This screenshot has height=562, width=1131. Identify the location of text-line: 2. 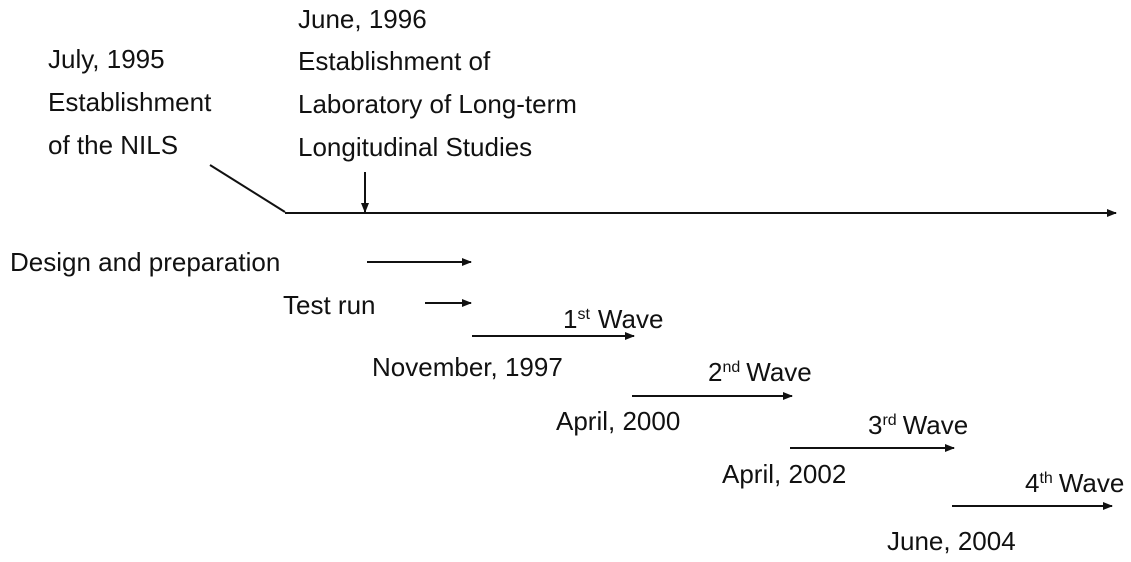
(715, 372).